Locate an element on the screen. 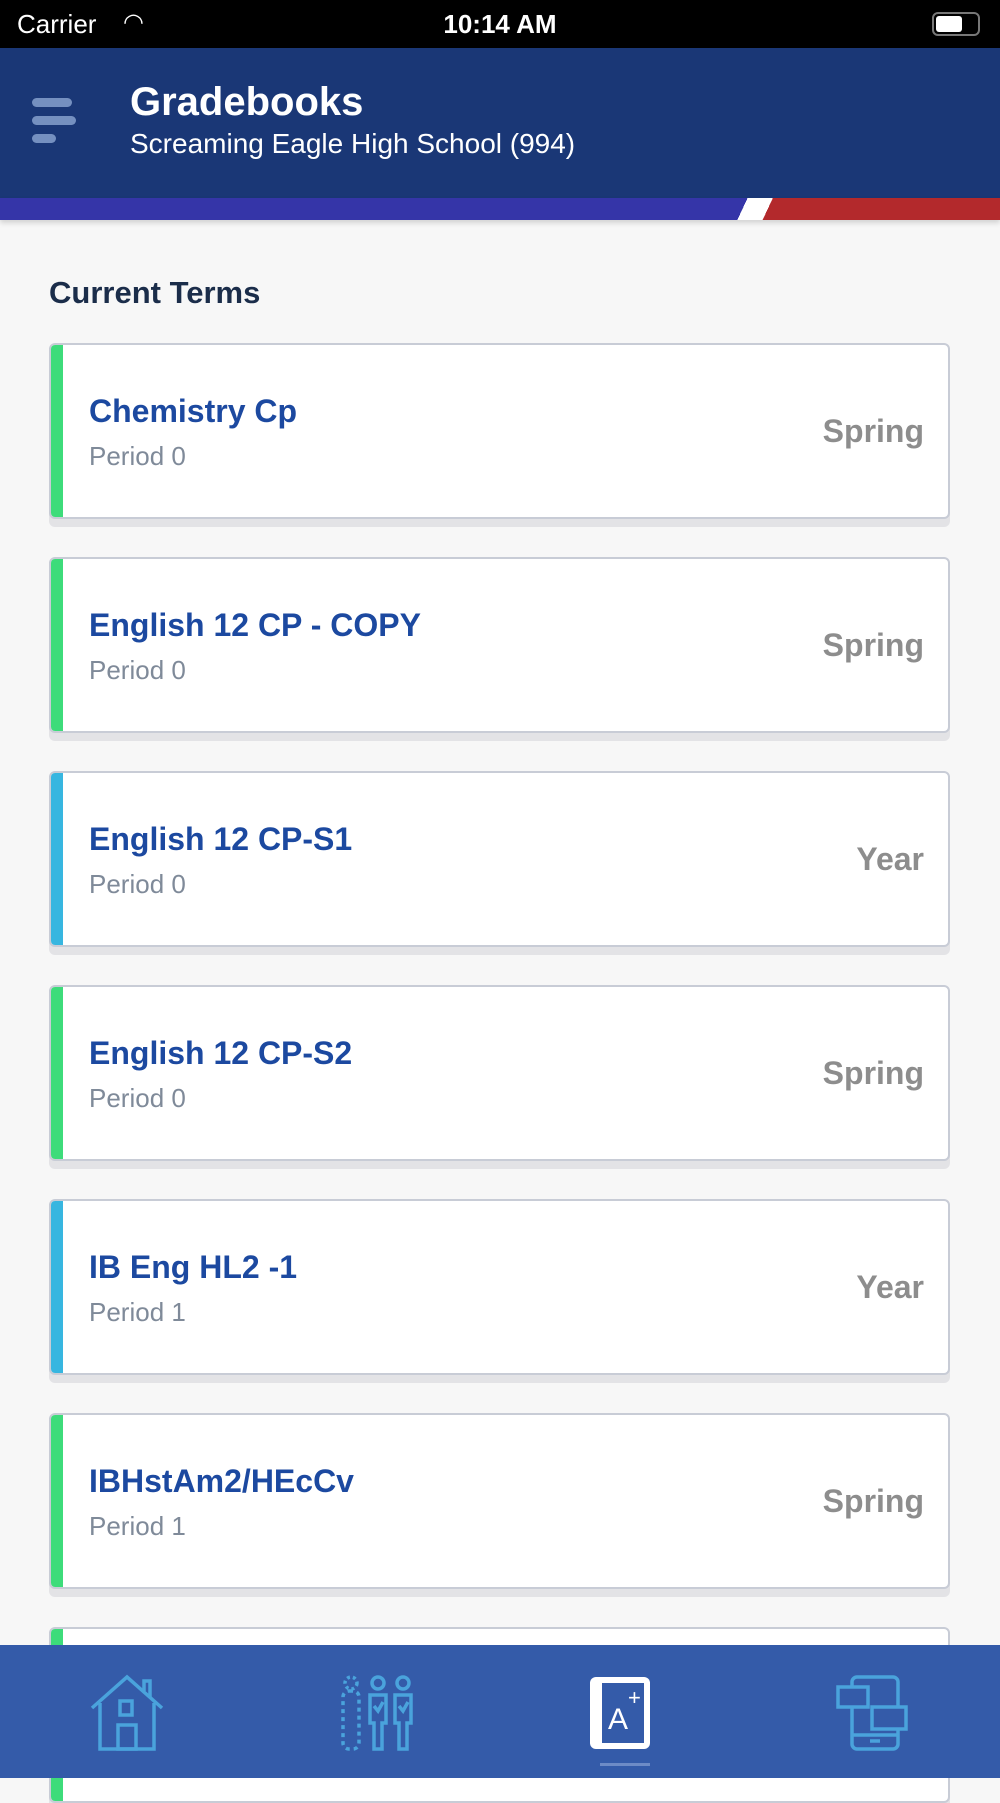 Image resolution: width=1000 pixels, height=1803 pixels. wifi-icon: ◠ is located at coordinates (133, 22).